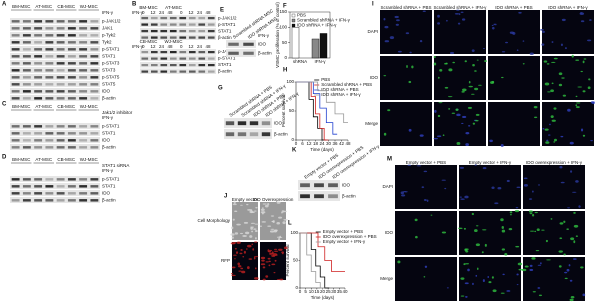 This screenshot has height=303, width=604. What do you see at coordinates (461, 7) in the screenshot?
I see `column-label: Scrambled shRNA + IFN-γ` at bounding box center [461, 7].